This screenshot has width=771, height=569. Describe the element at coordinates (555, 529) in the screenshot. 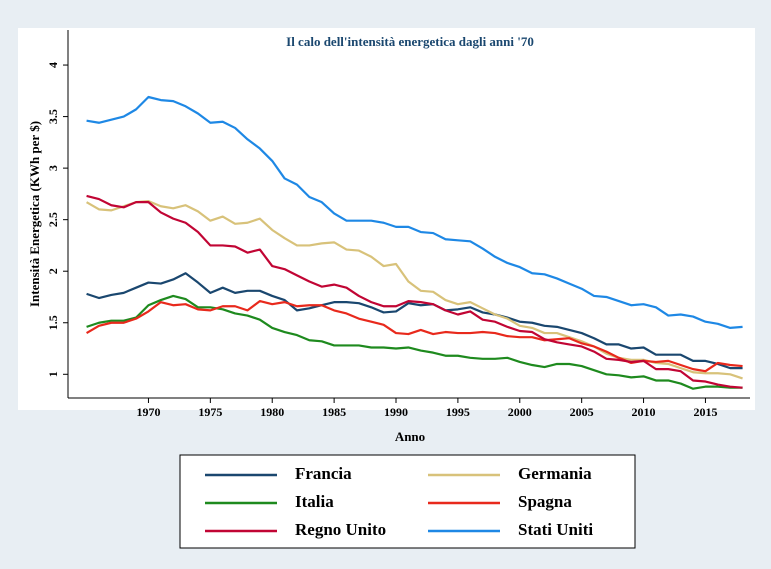

I see `legend-label: Stati Uniti` at that location.